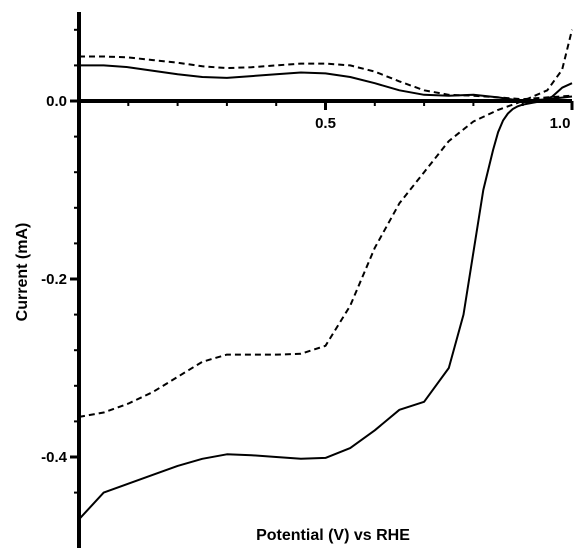 The height and width of the screenshot is (548, 587). I want to click on x-tick-label: 0.5, so click(325, 123).